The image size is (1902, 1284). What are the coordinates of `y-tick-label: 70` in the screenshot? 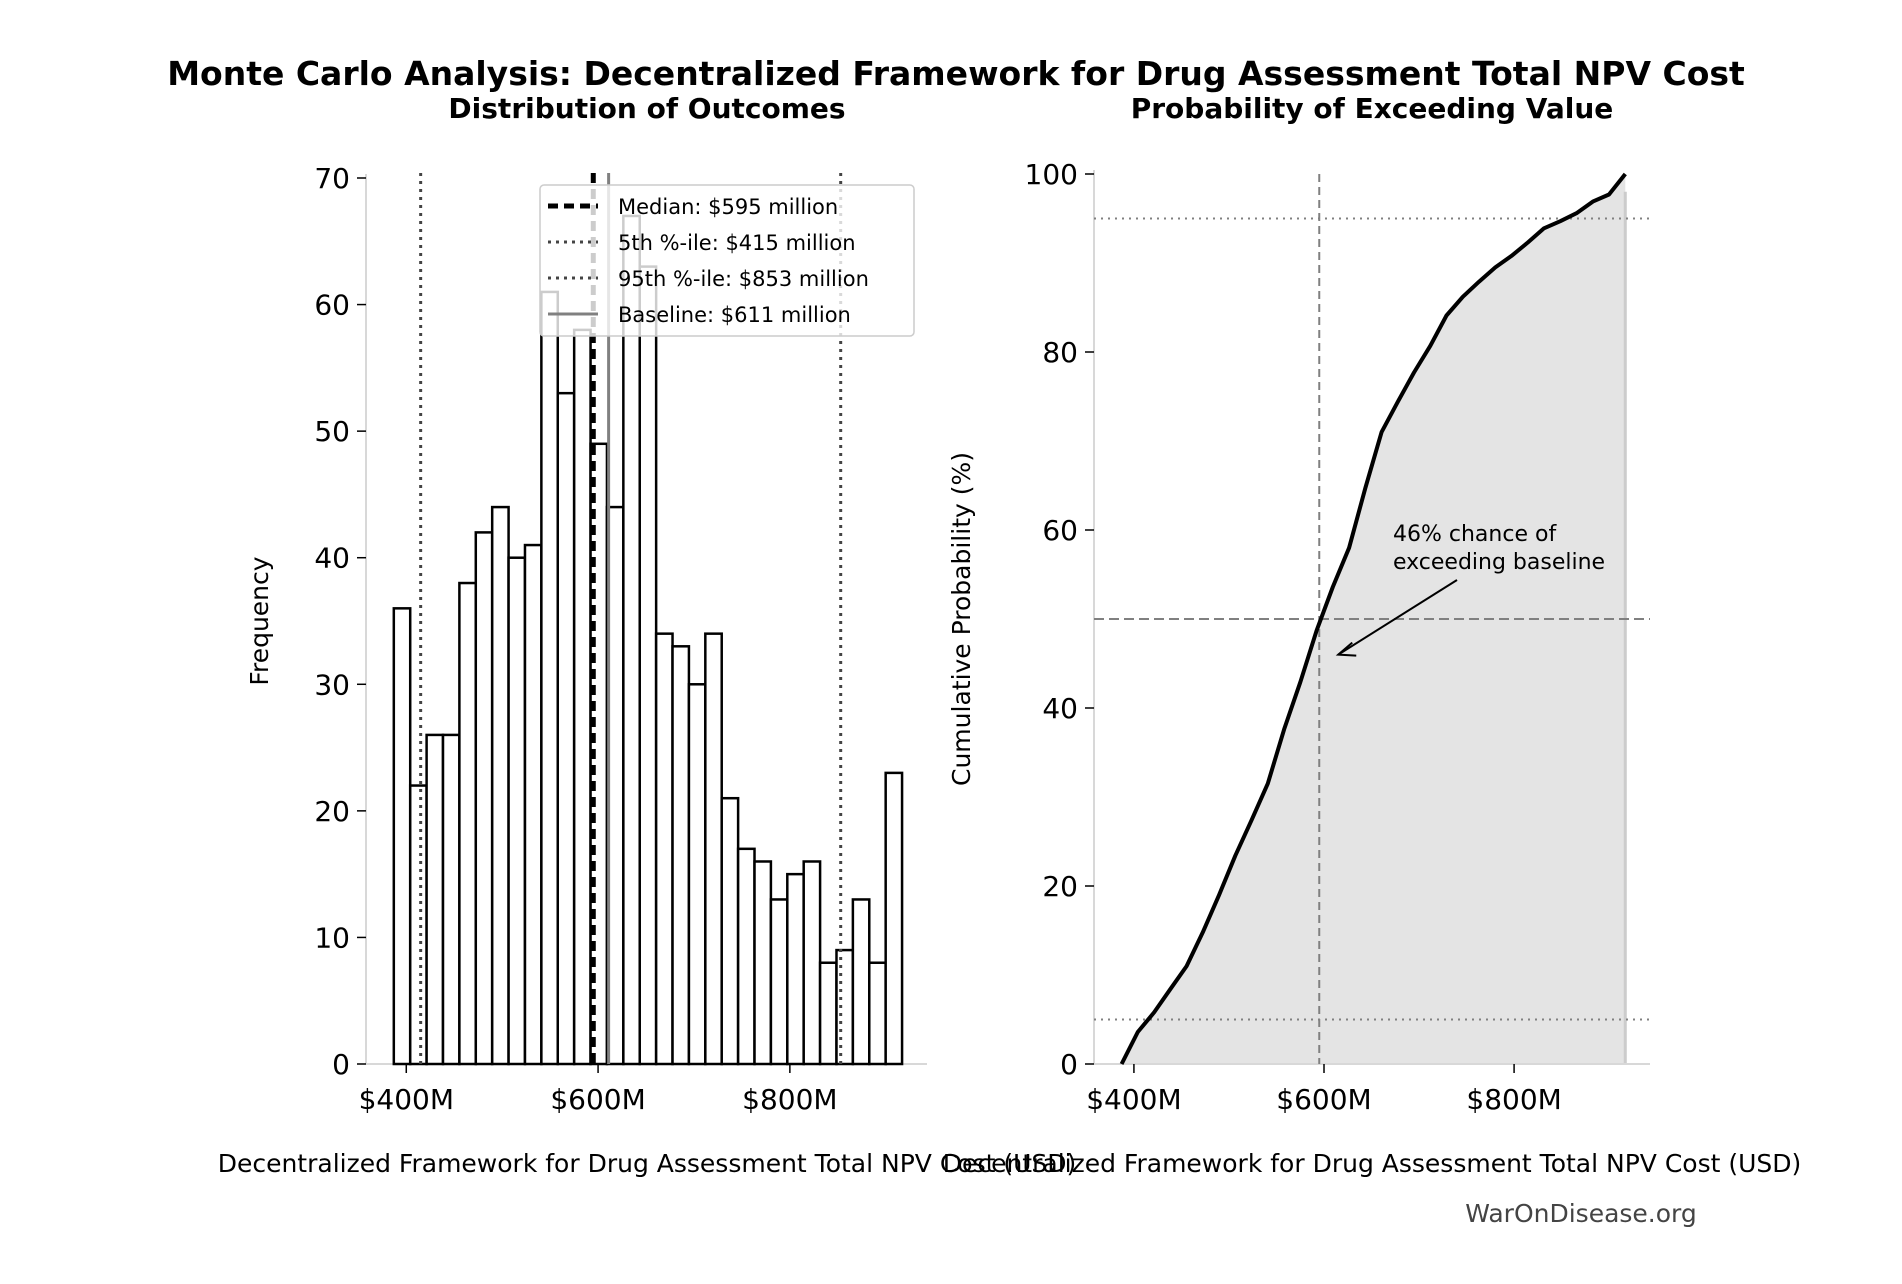 It's located at (332, 178).